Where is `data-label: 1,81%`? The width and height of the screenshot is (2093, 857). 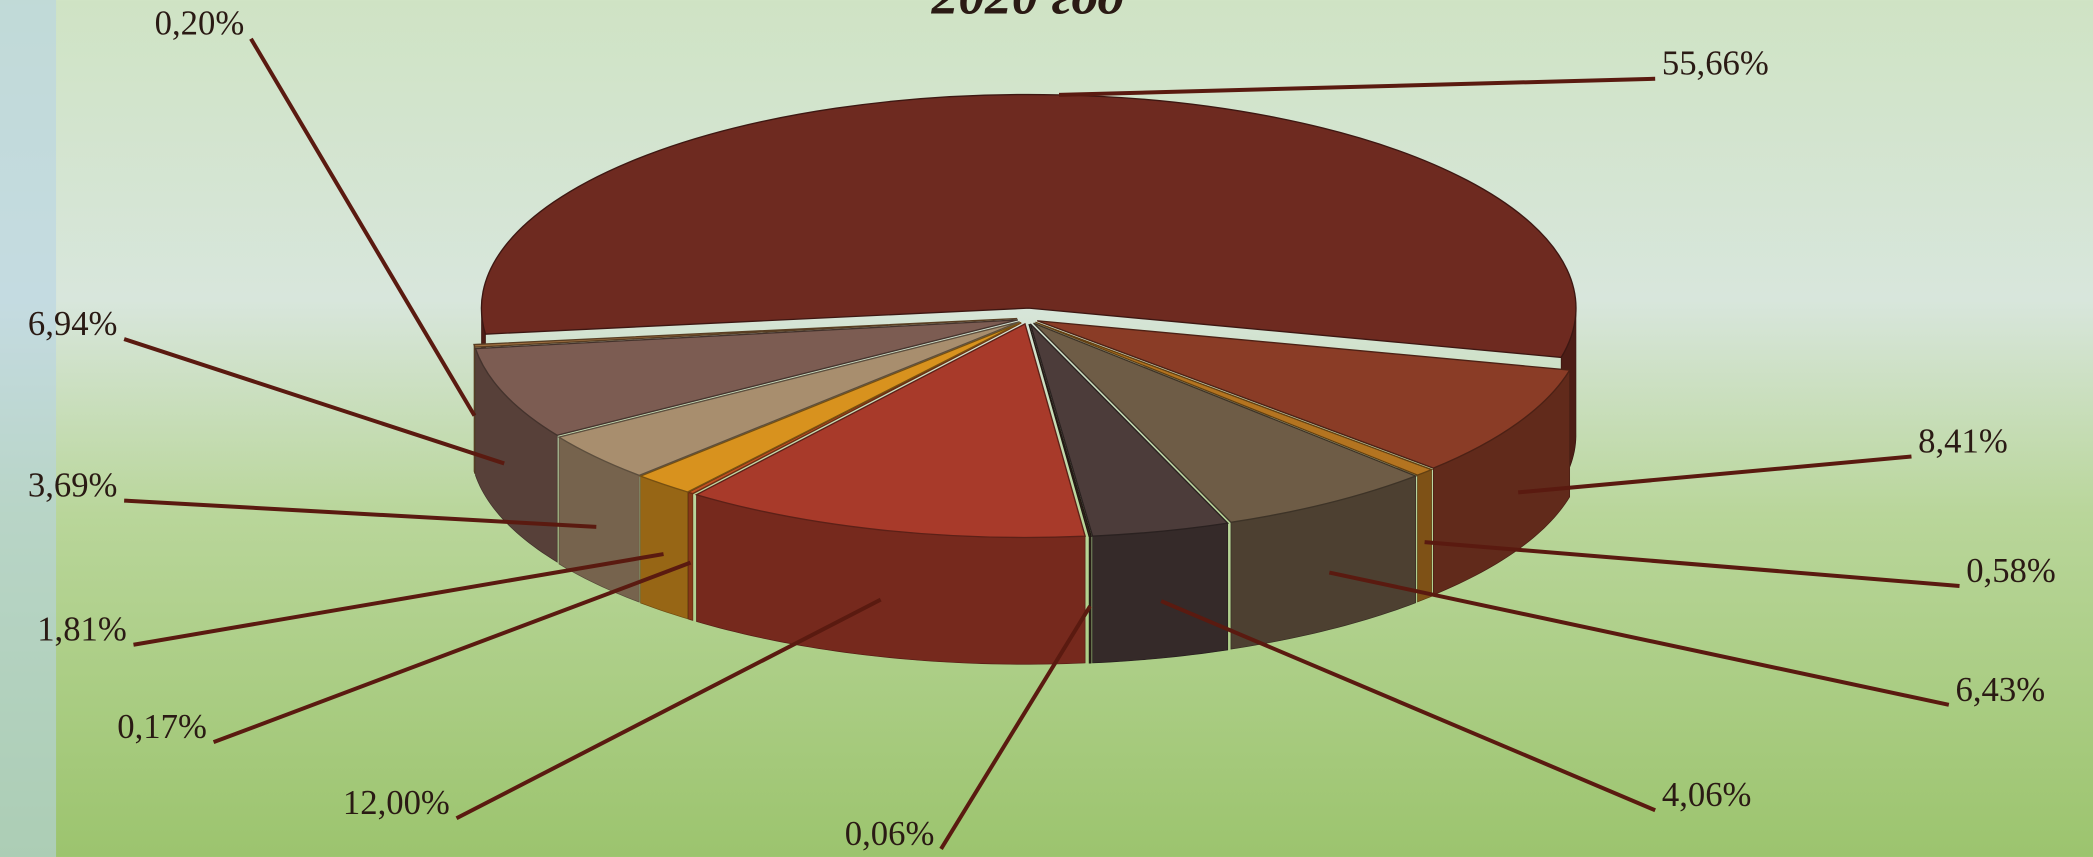
data-label: 1,81% is located at coordinates (82, 629).